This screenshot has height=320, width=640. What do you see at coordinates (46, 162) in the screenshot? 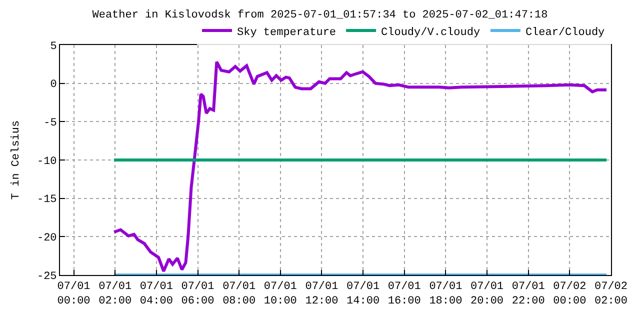
I see `y-tick-label: -10` at bounding box center [46, 162].